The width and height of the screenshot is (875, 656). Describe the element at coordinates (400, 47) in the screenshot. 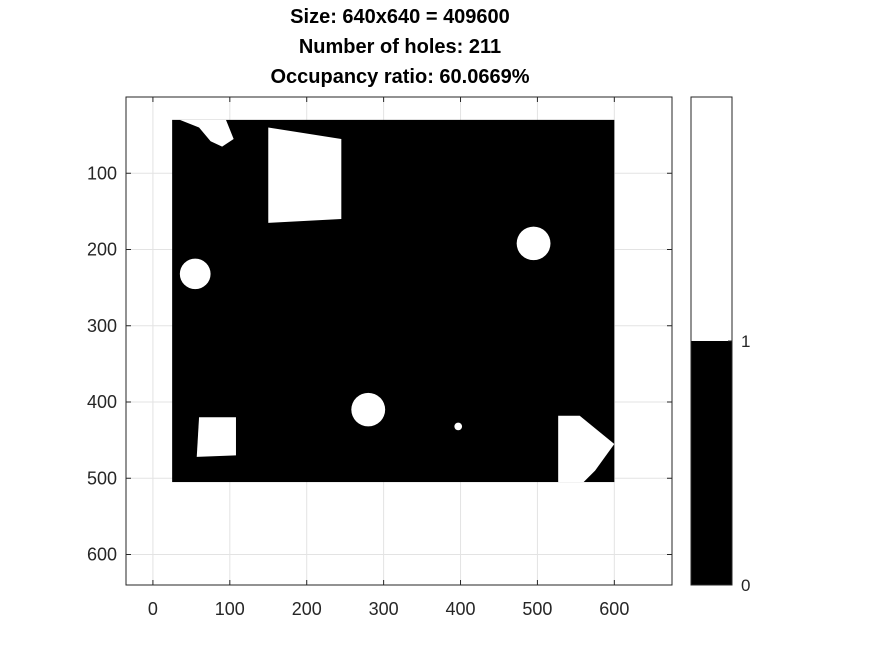

I see `chart-title-line-2: Number of holes: 211` at that location.